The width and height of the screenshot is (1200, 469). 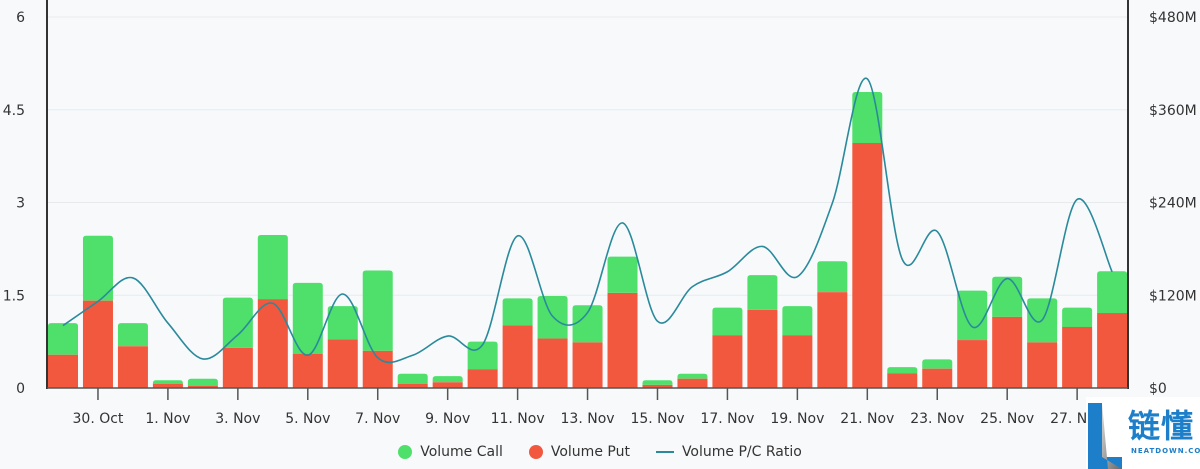 What do you see at coordinates (1173, 296) in the screenshot?
I see `y-right-tick-label: $120M` at bounding box center [1173, 296].